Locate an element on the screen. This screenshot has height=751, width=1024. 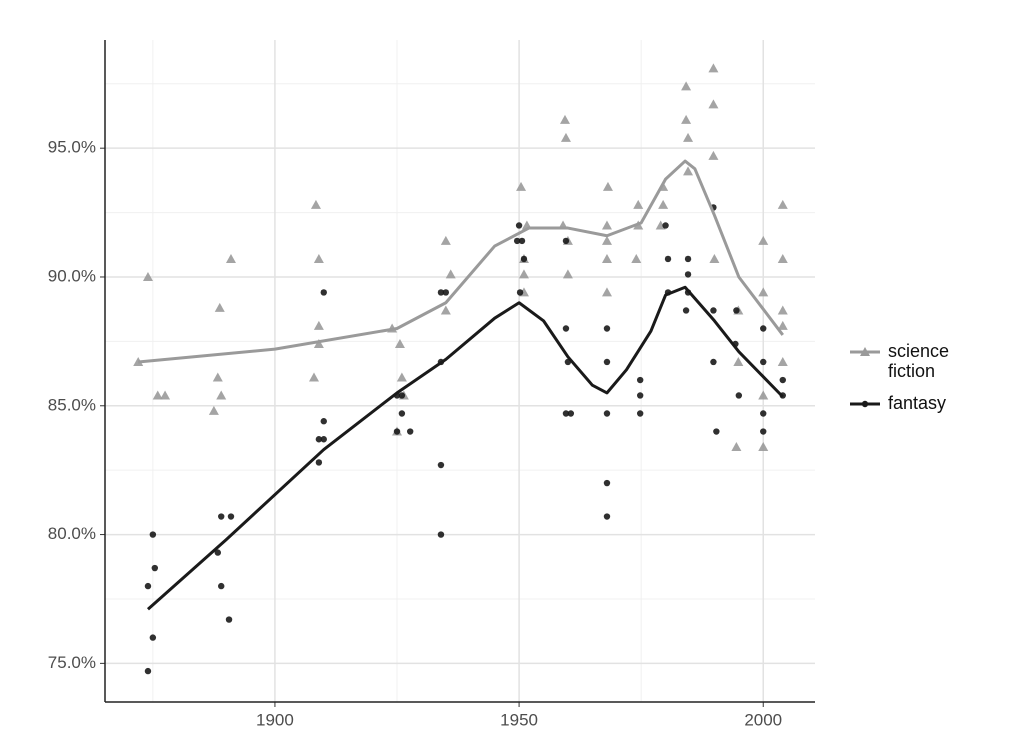
x-tick-label: 1900 is located at coordinates (275, 719).